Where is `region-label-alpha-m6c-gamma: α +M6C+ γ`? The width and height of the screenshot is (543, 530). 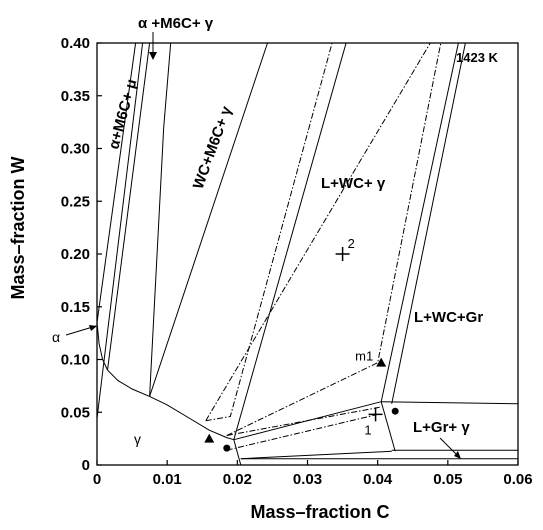 region-label-alpha-m6c-gamma: α +M6C+ γ is located at coordinates (176, 23).